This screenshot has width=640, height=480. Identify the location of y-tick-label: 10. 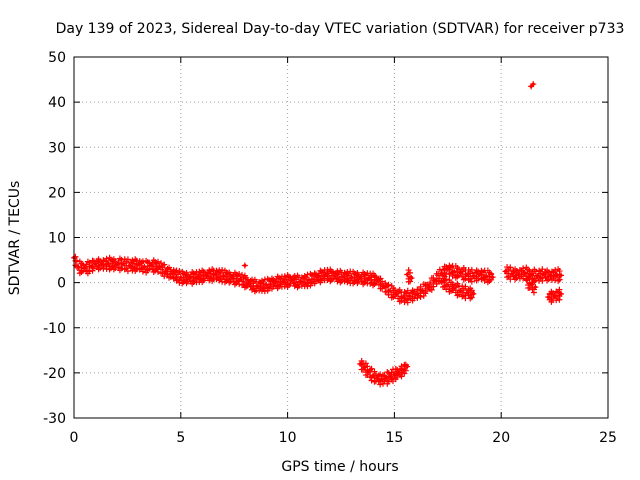
(57, 239).